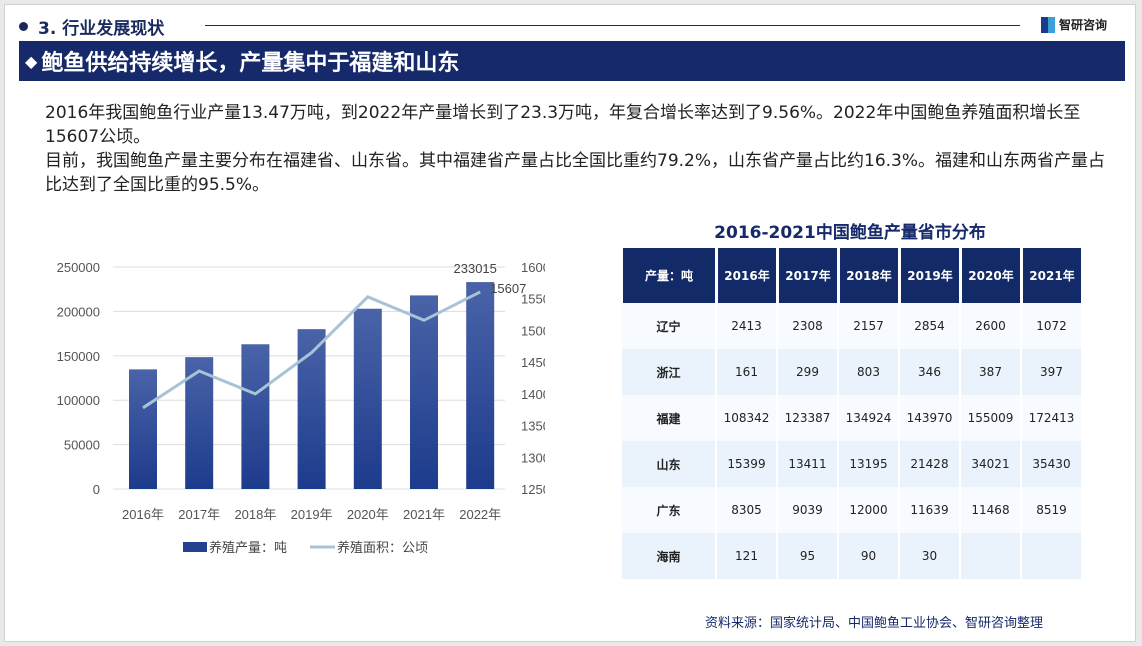  I want to click on table-cell: 9039, so click(807, 510).